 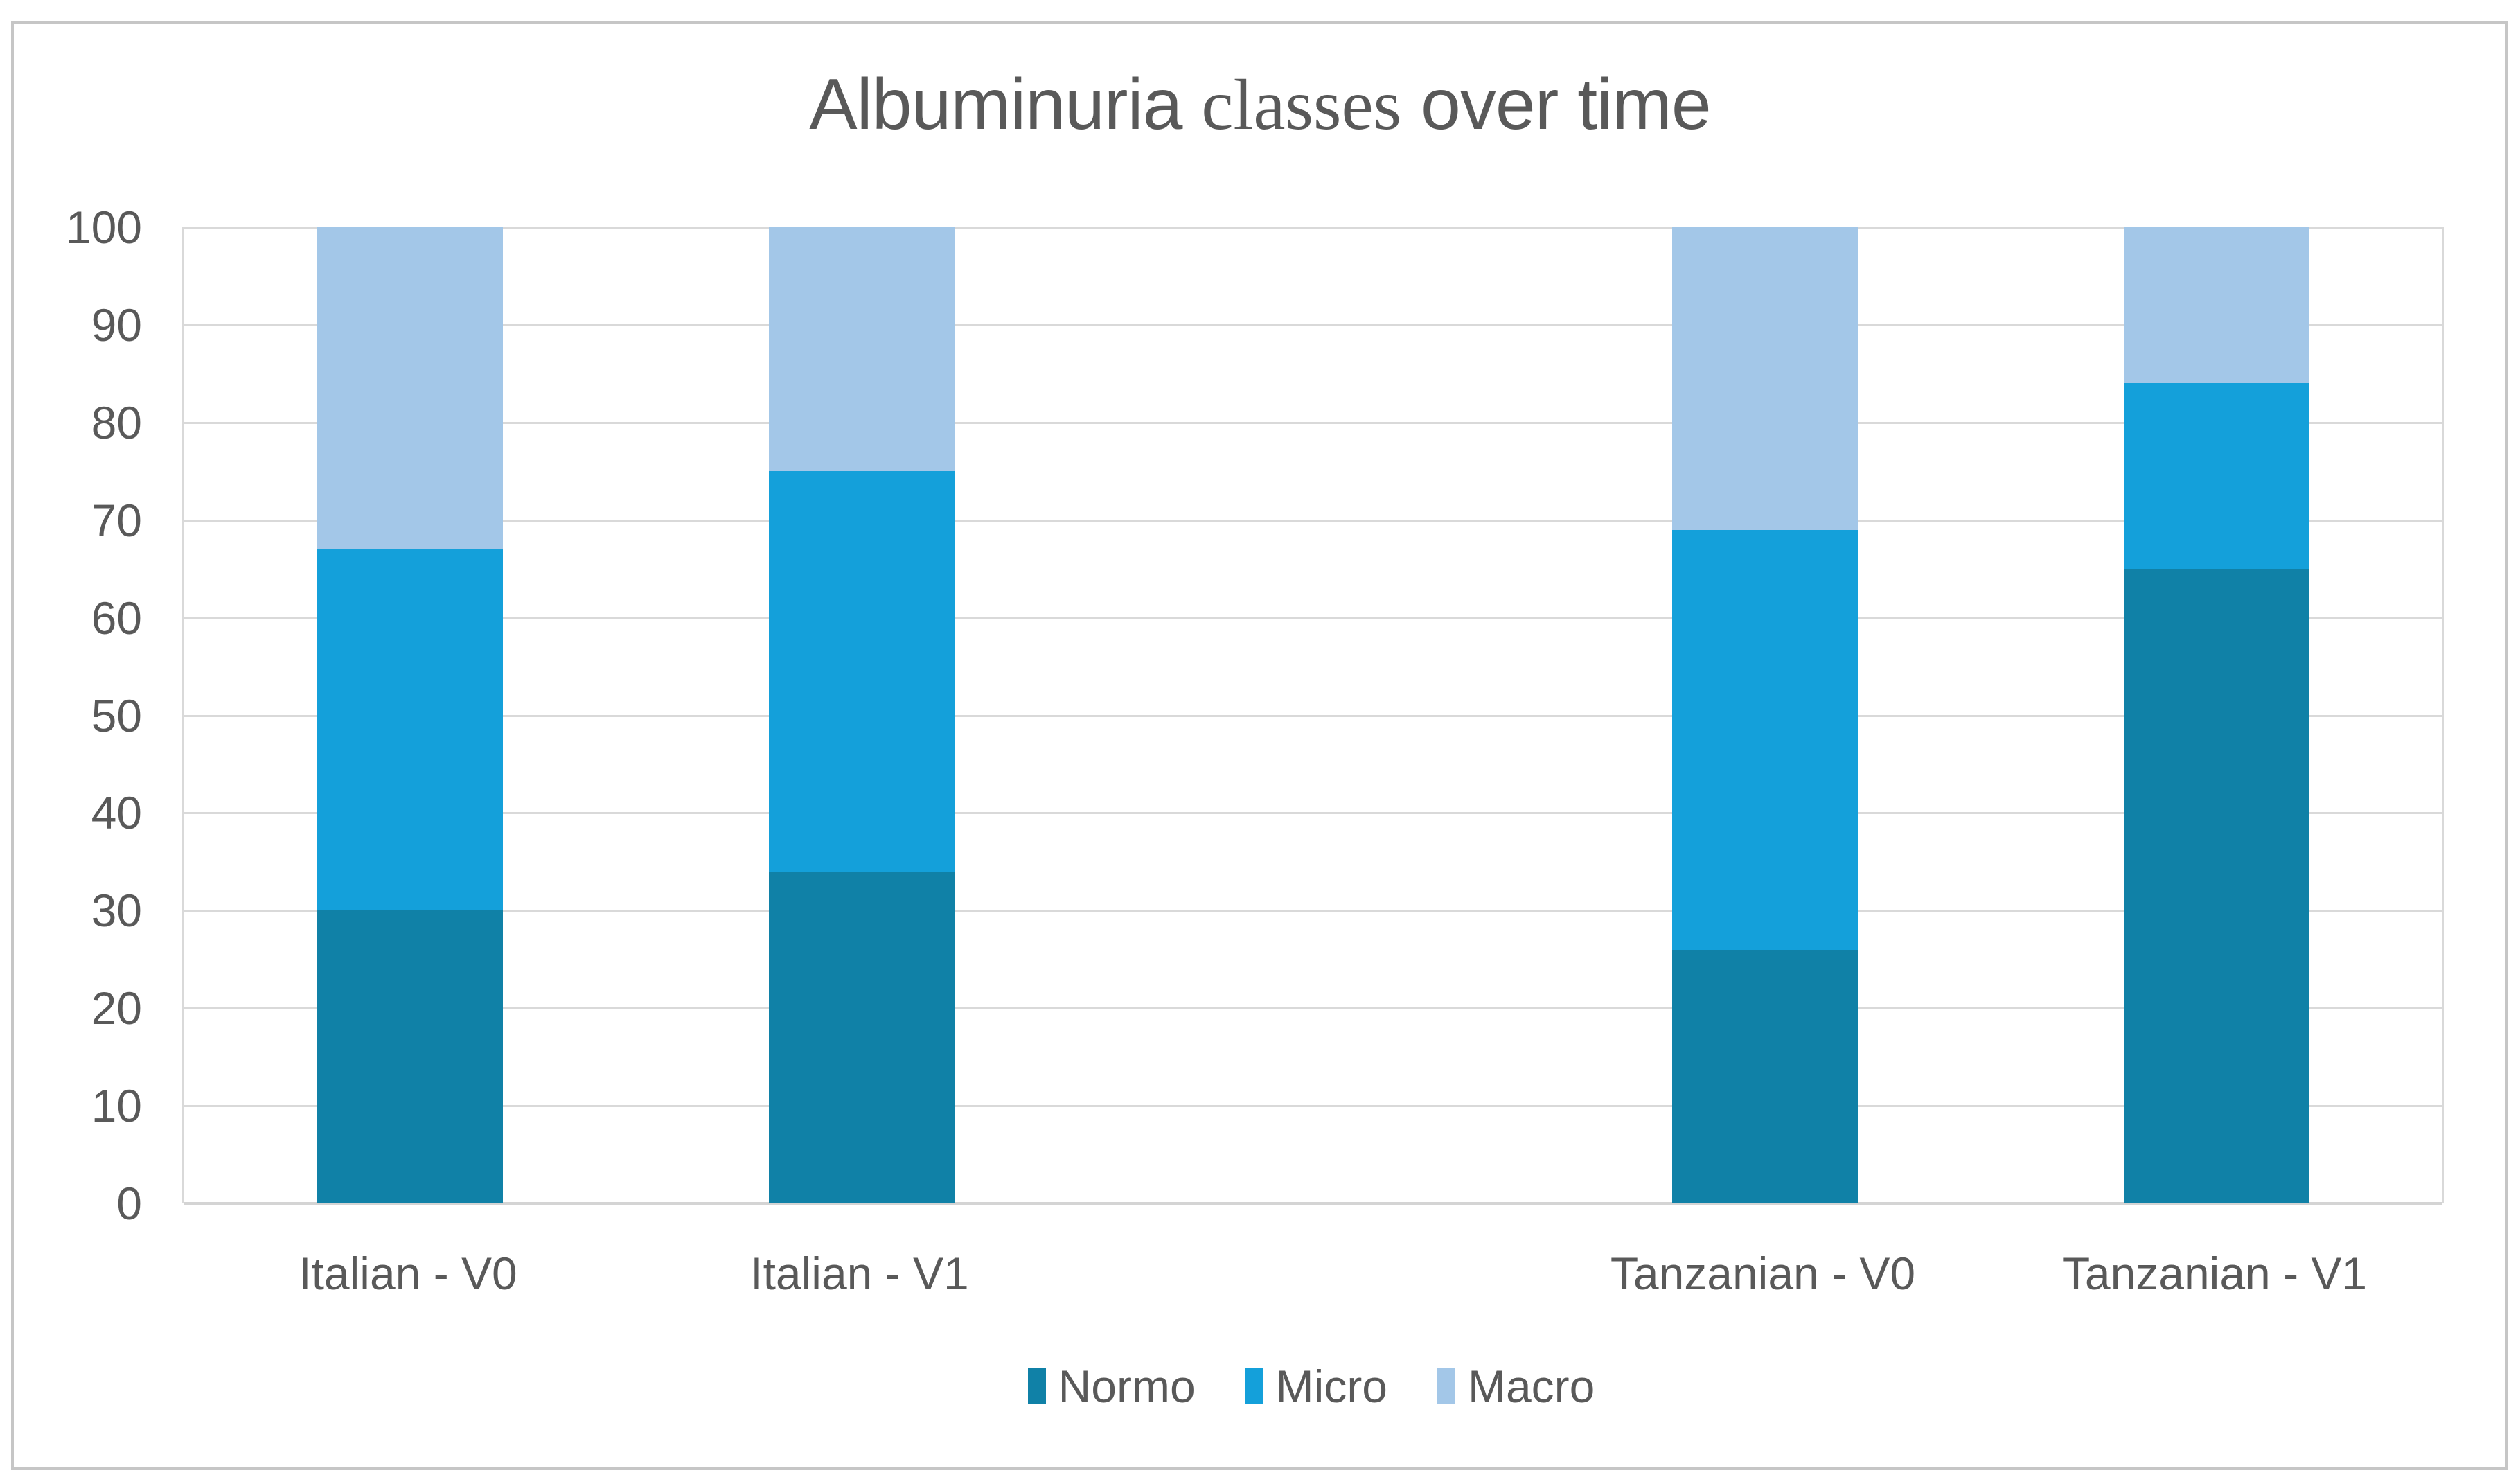 What do you see at coordinates (116, 715) in the screenshot?
I see `y-tick-label-50: 50` at bounding box center [116, 715].